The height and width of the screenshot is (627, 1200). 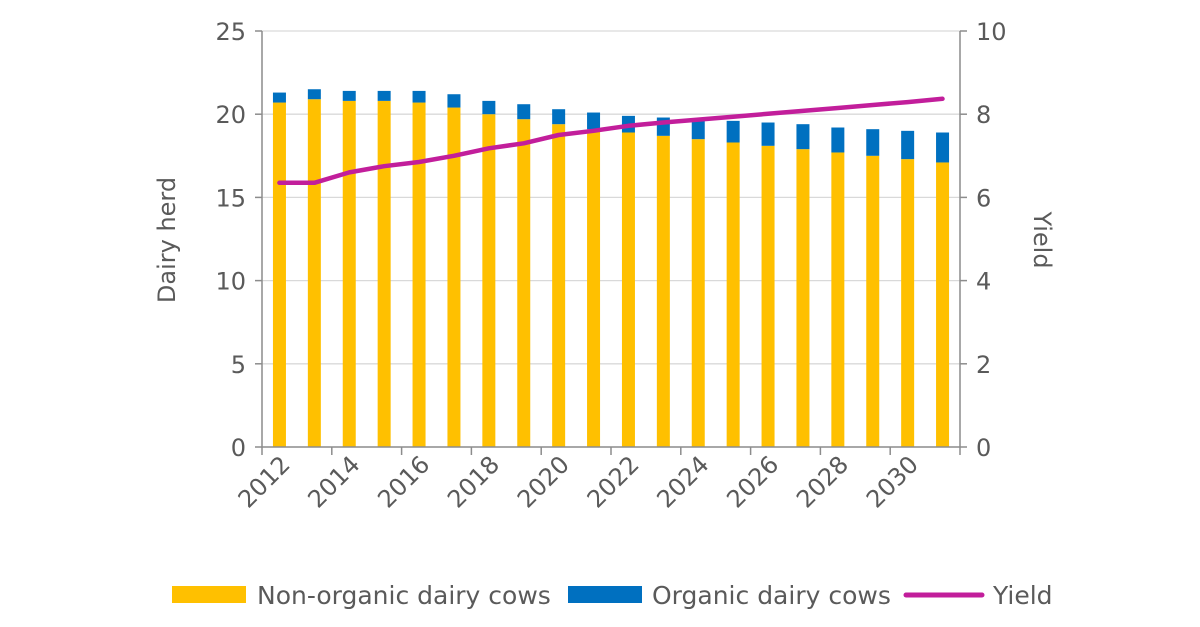 What do you see at coordinates (559, 117) in the screenshot?
I see `bar-organic-2020` at bounding box center [559, 117].